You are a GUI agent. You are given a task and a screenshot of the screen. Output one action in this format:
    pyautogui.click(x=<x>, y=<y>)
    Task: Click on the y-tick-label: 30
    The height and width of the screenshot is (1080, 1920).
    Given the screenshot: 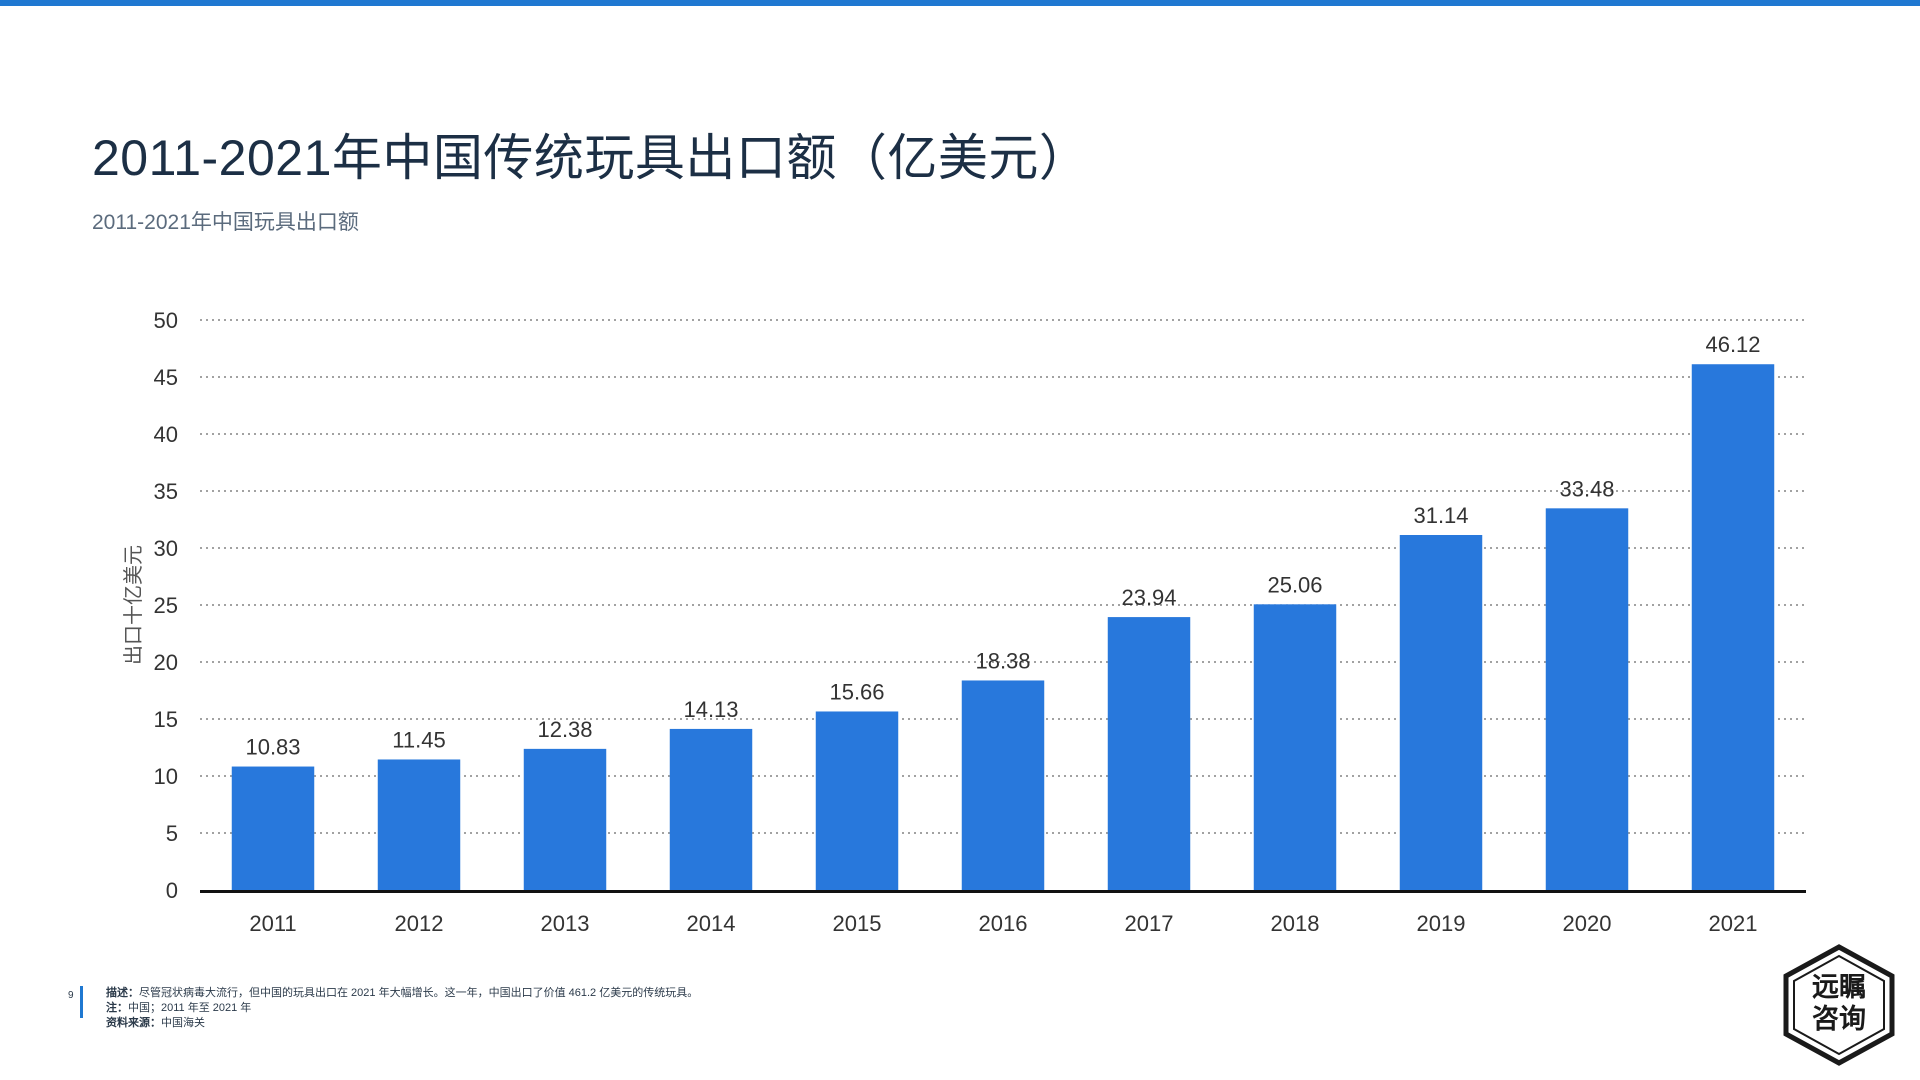 What is the action you would take?
    pyautogui.click(x=166, y=548)
    